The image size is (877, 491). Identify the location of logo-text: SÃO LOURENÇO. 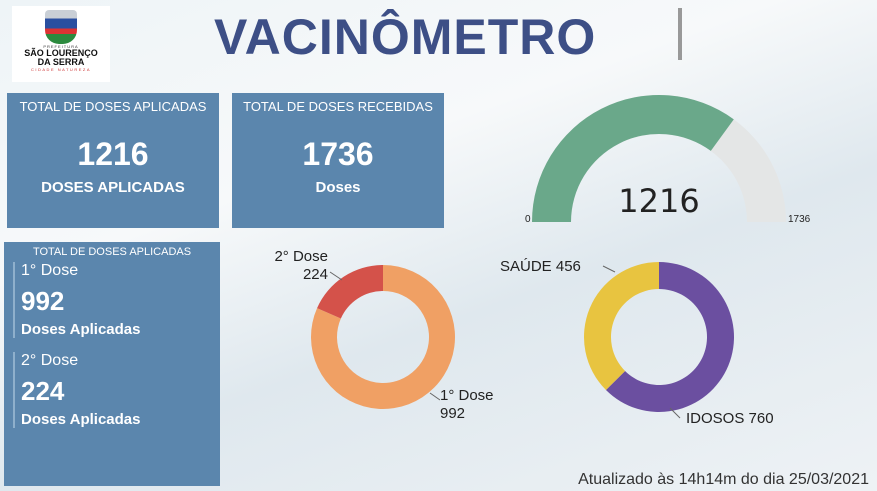
(61, 53).